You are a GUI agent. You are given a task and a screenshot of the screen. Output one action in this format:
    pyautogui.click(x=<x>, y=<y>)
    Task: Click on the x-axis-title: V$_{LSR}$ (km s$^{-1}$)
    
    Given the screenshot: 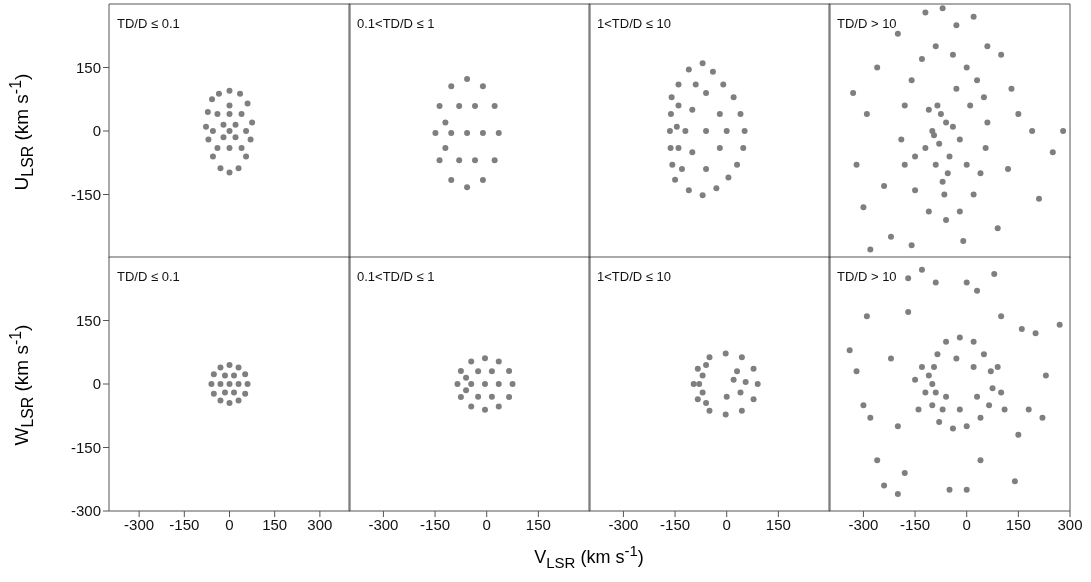 What is the action you would take?
    pyautogui.click(x=589, y=556)
    